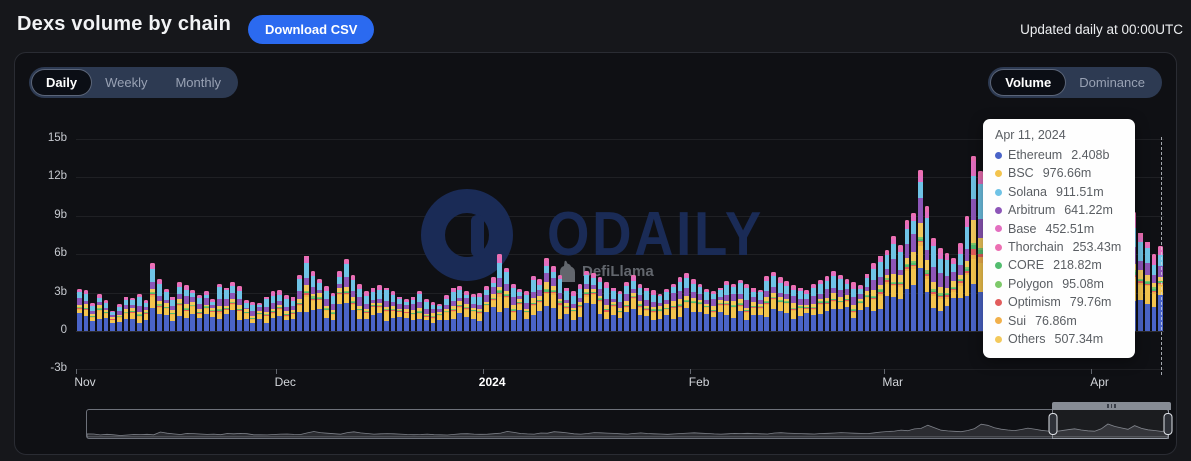  Describe the element at coordinates (198, 82) in the screenshot. I see `tab-monthly: Monthly` at that location.